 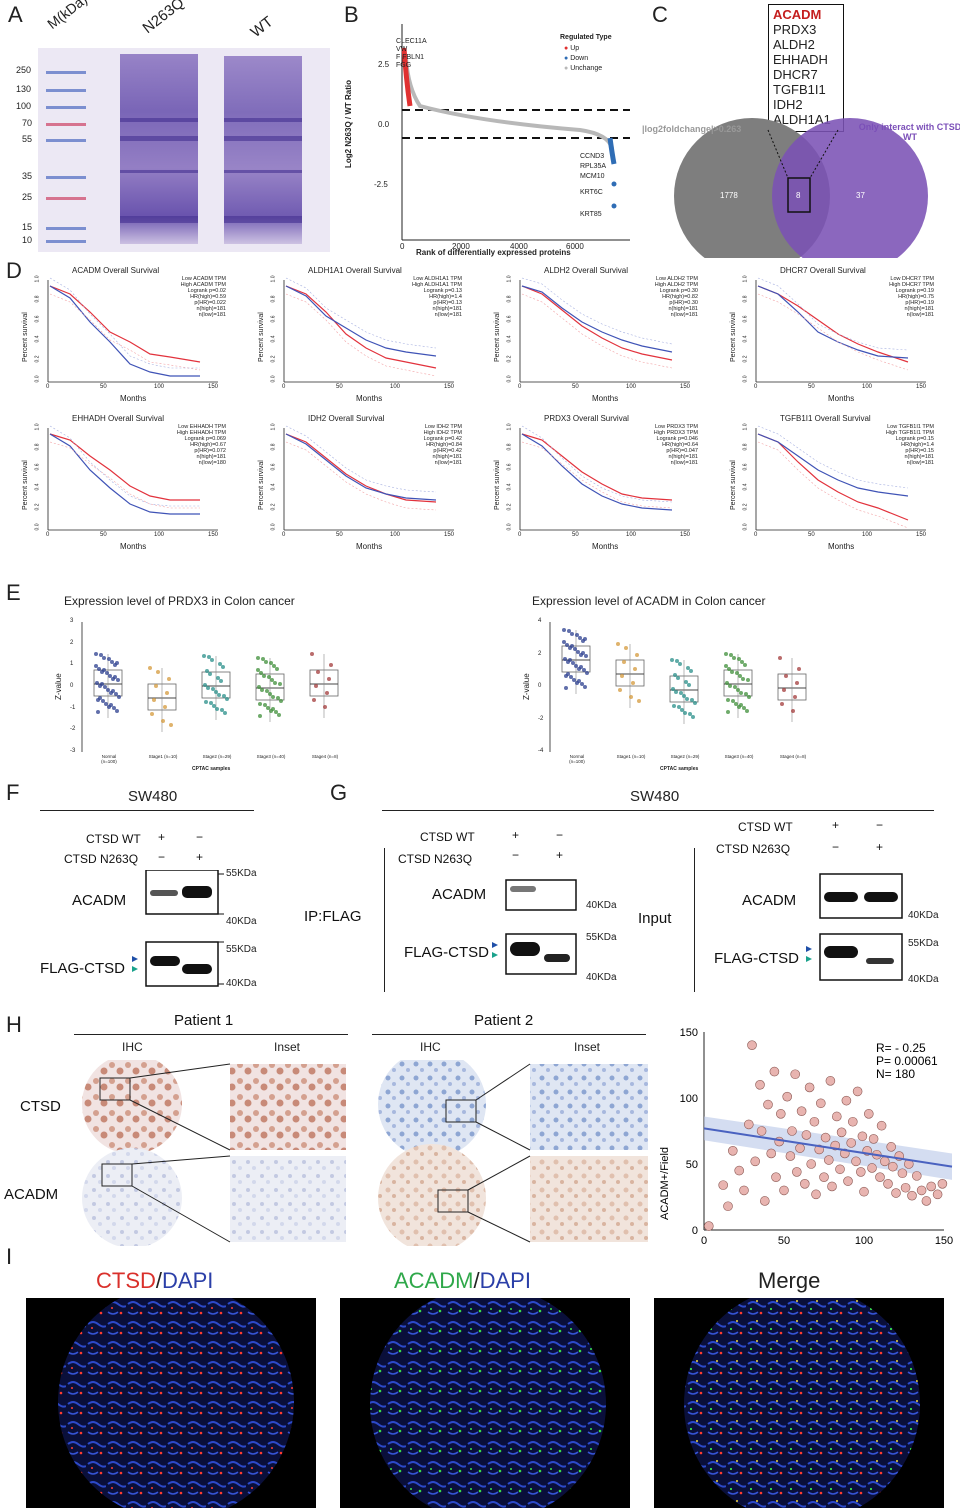 What do you see at coordinates (27, 227) in the screenshot?
I see `marker-15: 15` at bounding box center [27, 227].